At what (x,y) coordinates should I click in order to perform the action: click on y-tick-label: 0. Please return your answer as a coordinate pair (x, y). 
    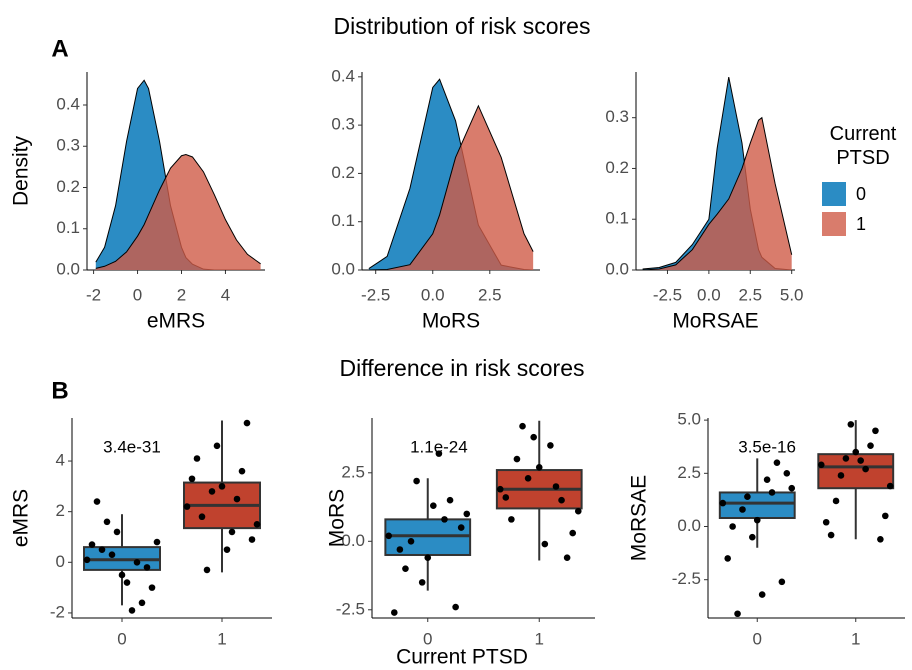
    Looking at the image, I should click on (60, 561).